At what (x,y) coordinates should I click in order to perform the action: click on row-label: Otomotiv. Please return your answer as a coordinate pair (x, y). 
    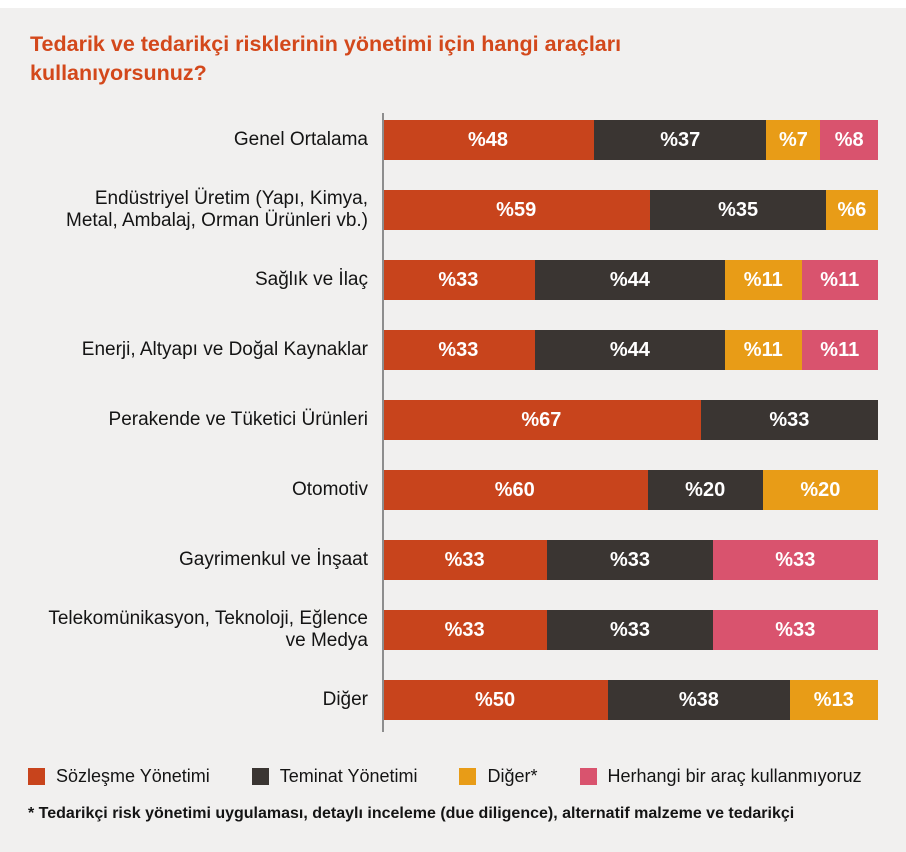
    Looking at the image, I should click on (329, 489).